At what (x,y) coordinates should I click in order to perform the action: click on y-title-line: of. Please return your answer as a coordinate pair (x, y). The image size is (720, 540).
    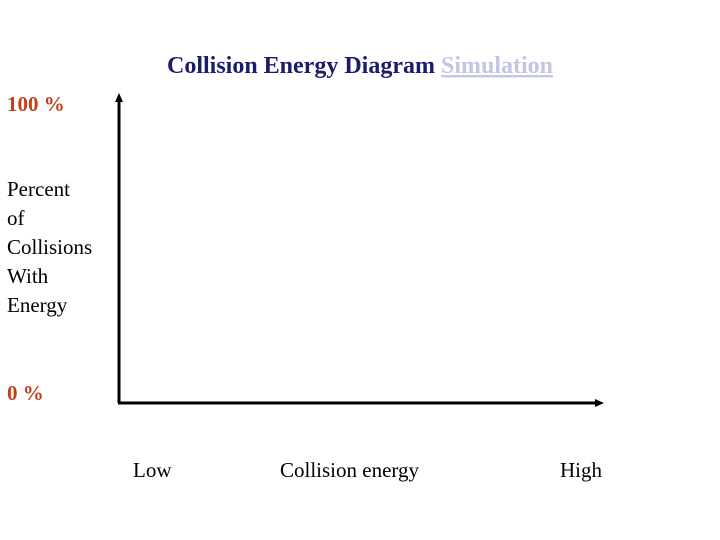
    Looking at the image, I should click on (16, 218).